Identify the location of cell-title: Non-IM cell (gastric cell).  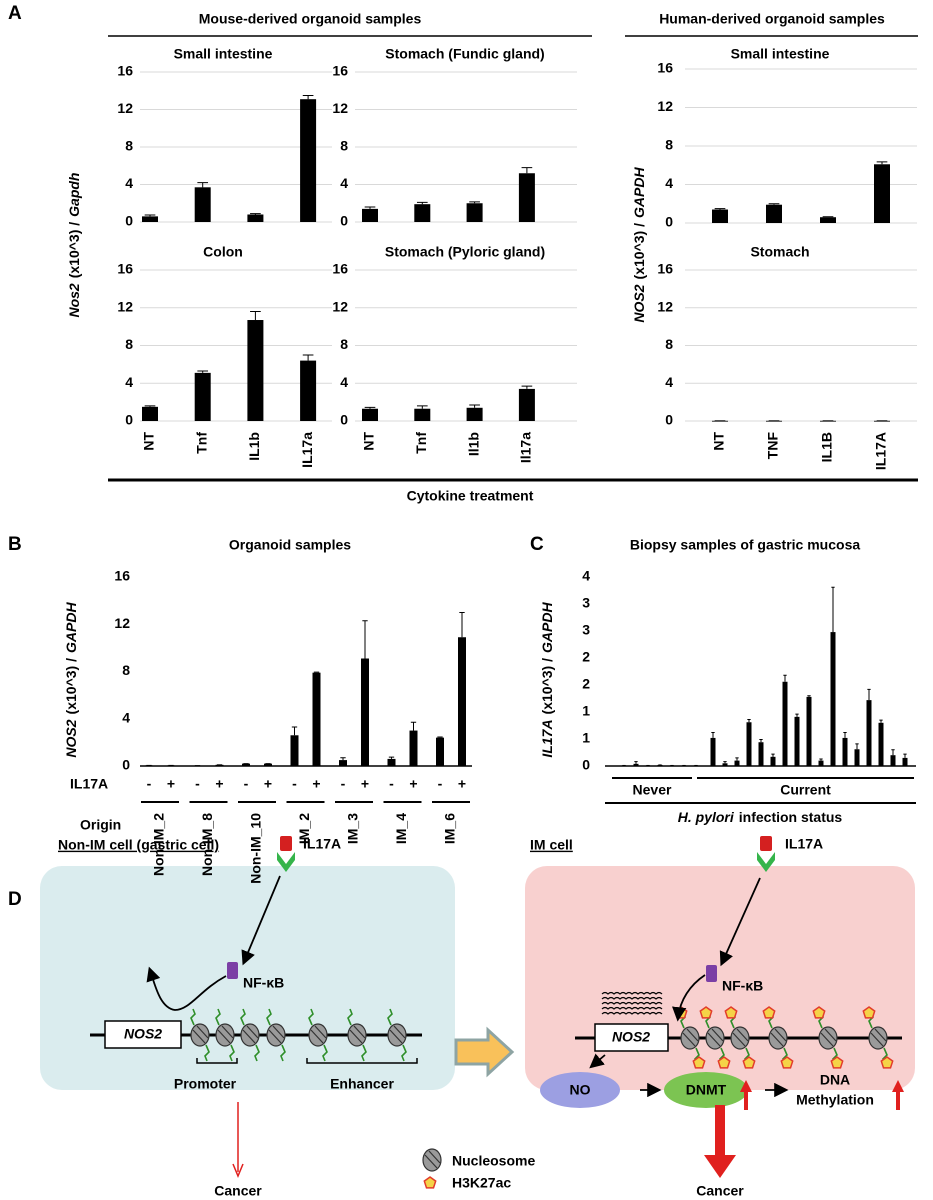
(138, 845).